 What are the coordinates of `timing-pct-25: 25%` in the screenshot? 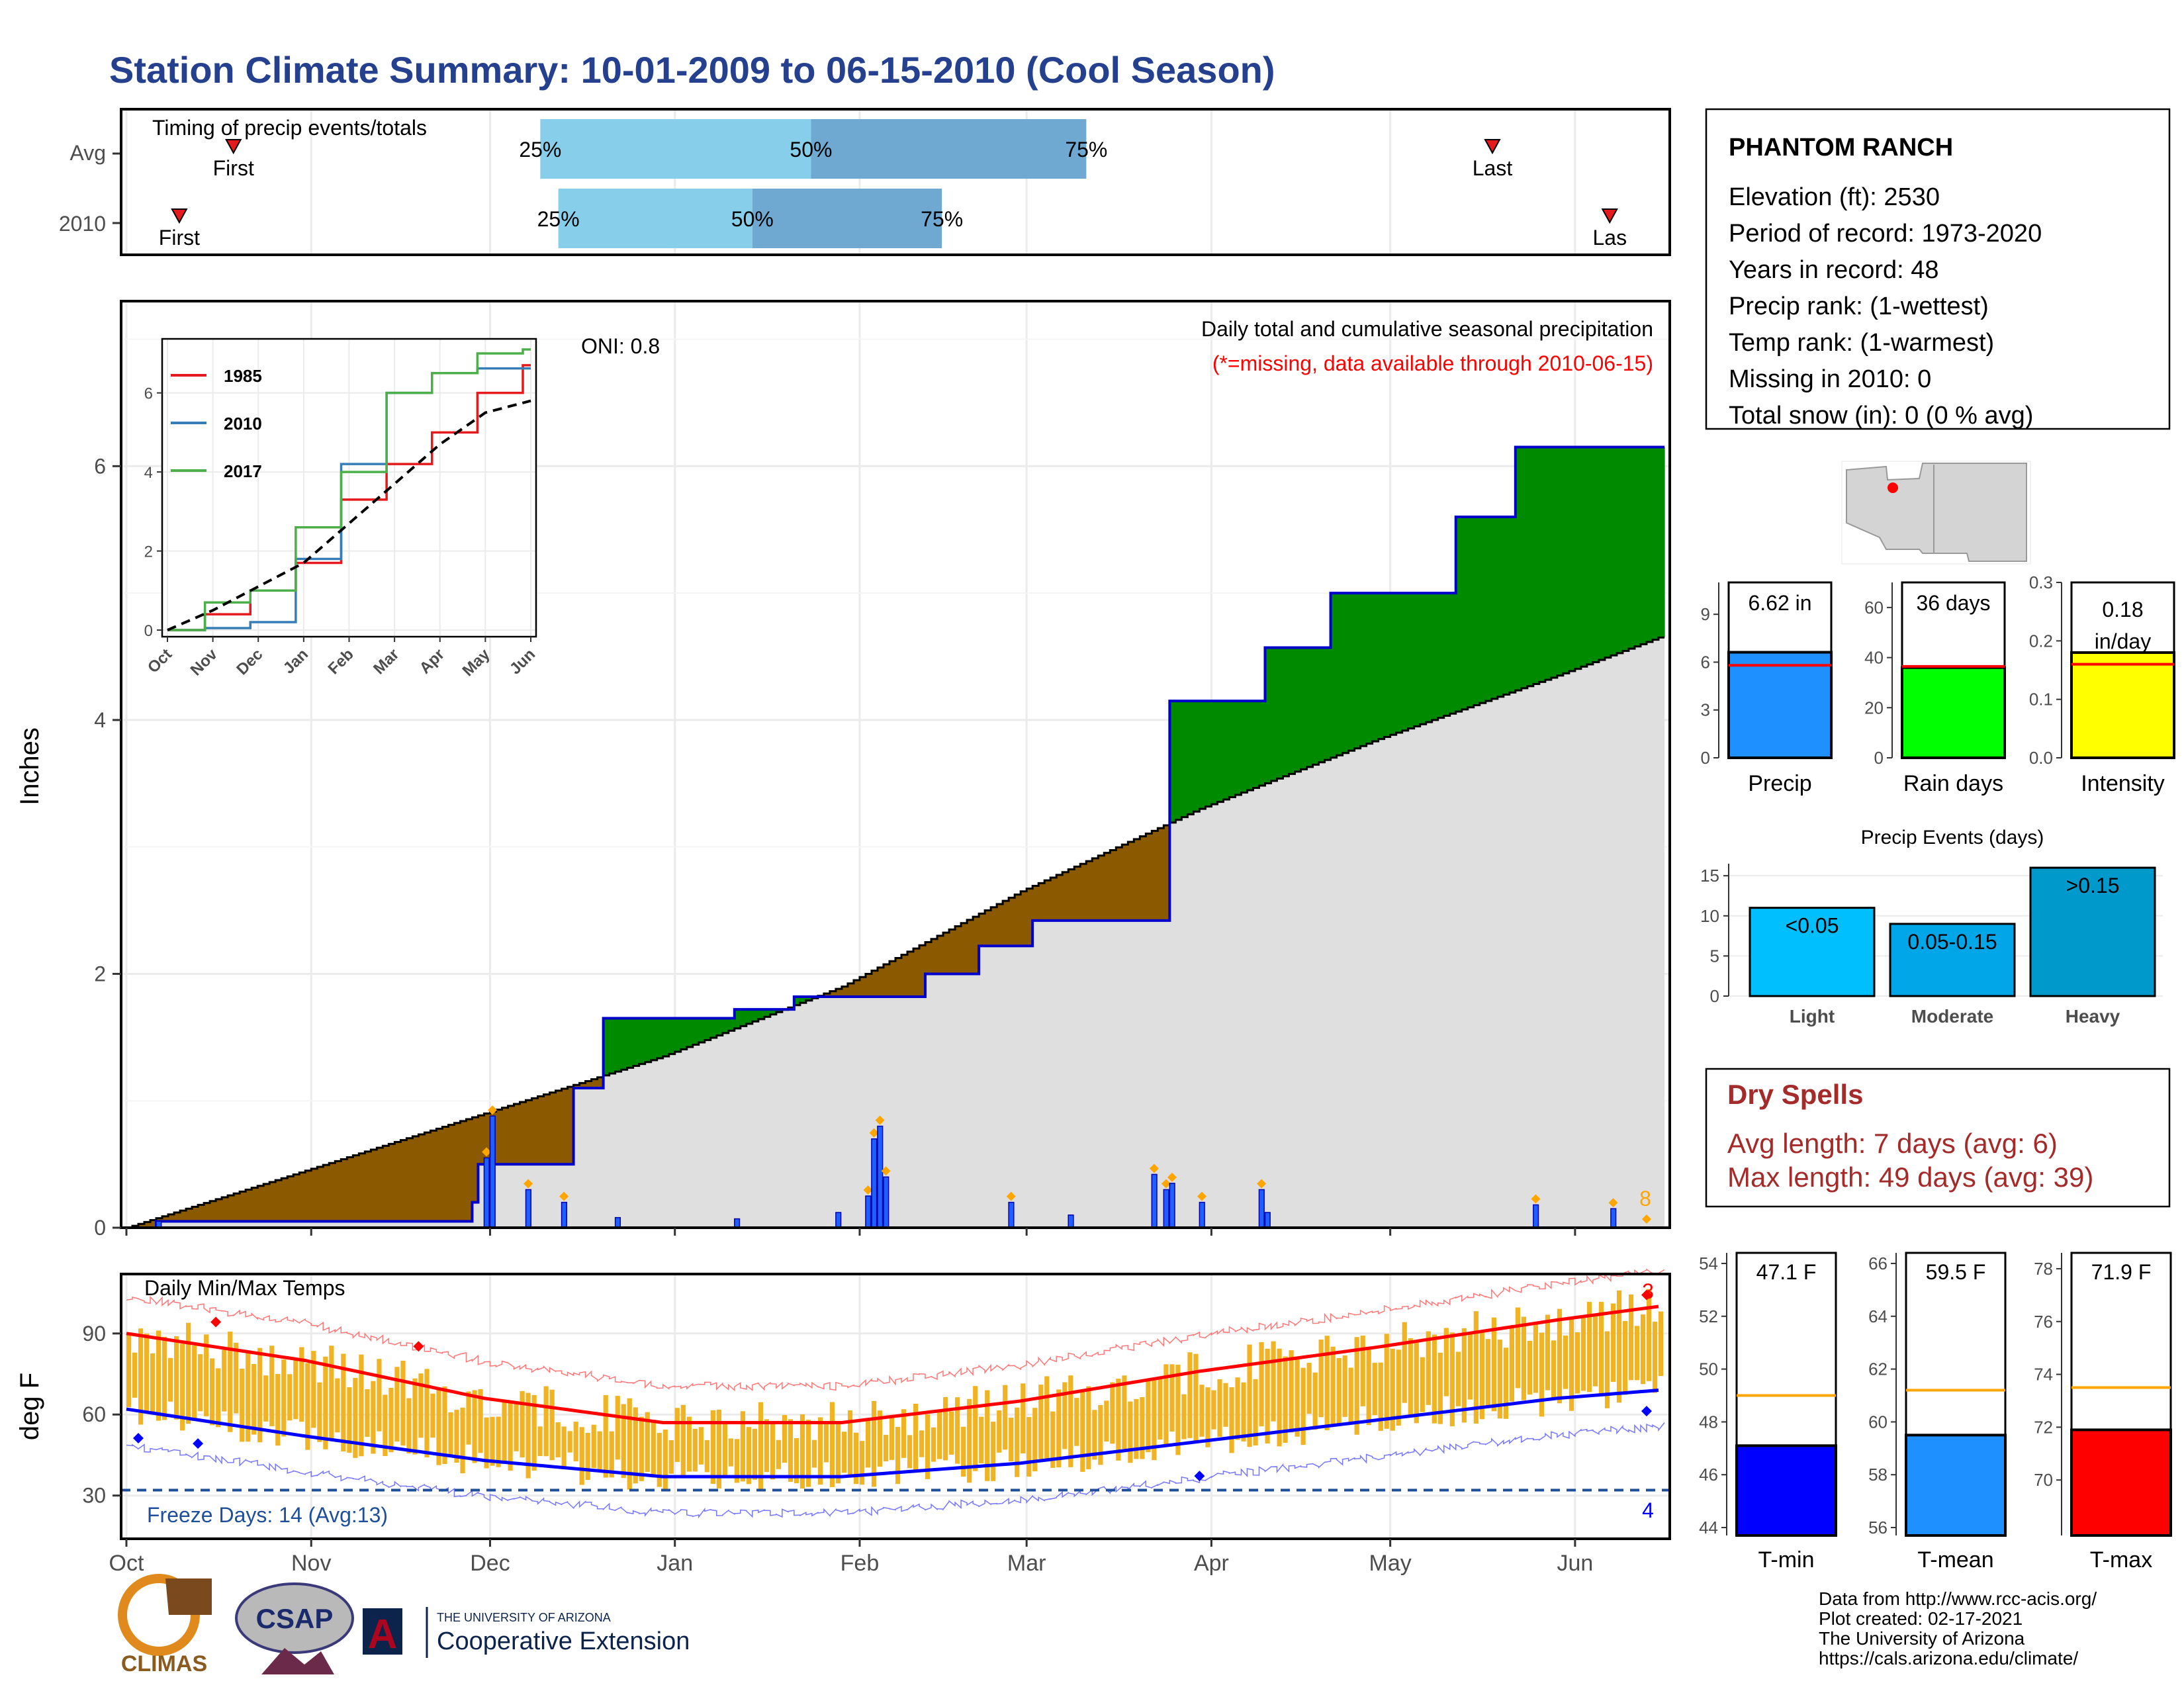 It's located at (540, 149).